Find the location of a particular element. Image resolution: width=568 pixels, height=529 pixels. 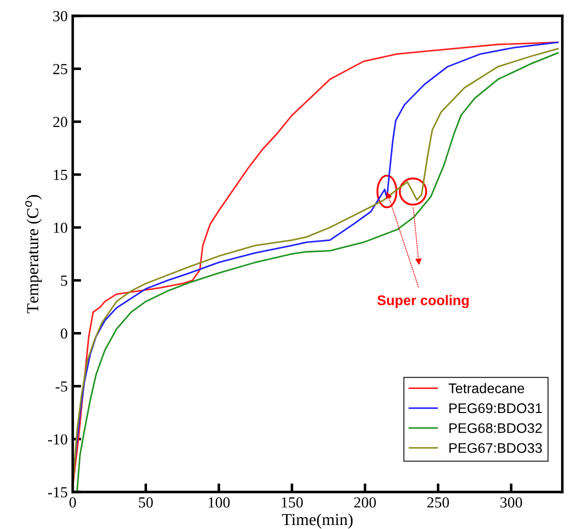

x-tick-label: 250 is located at coordinates (438, 502).